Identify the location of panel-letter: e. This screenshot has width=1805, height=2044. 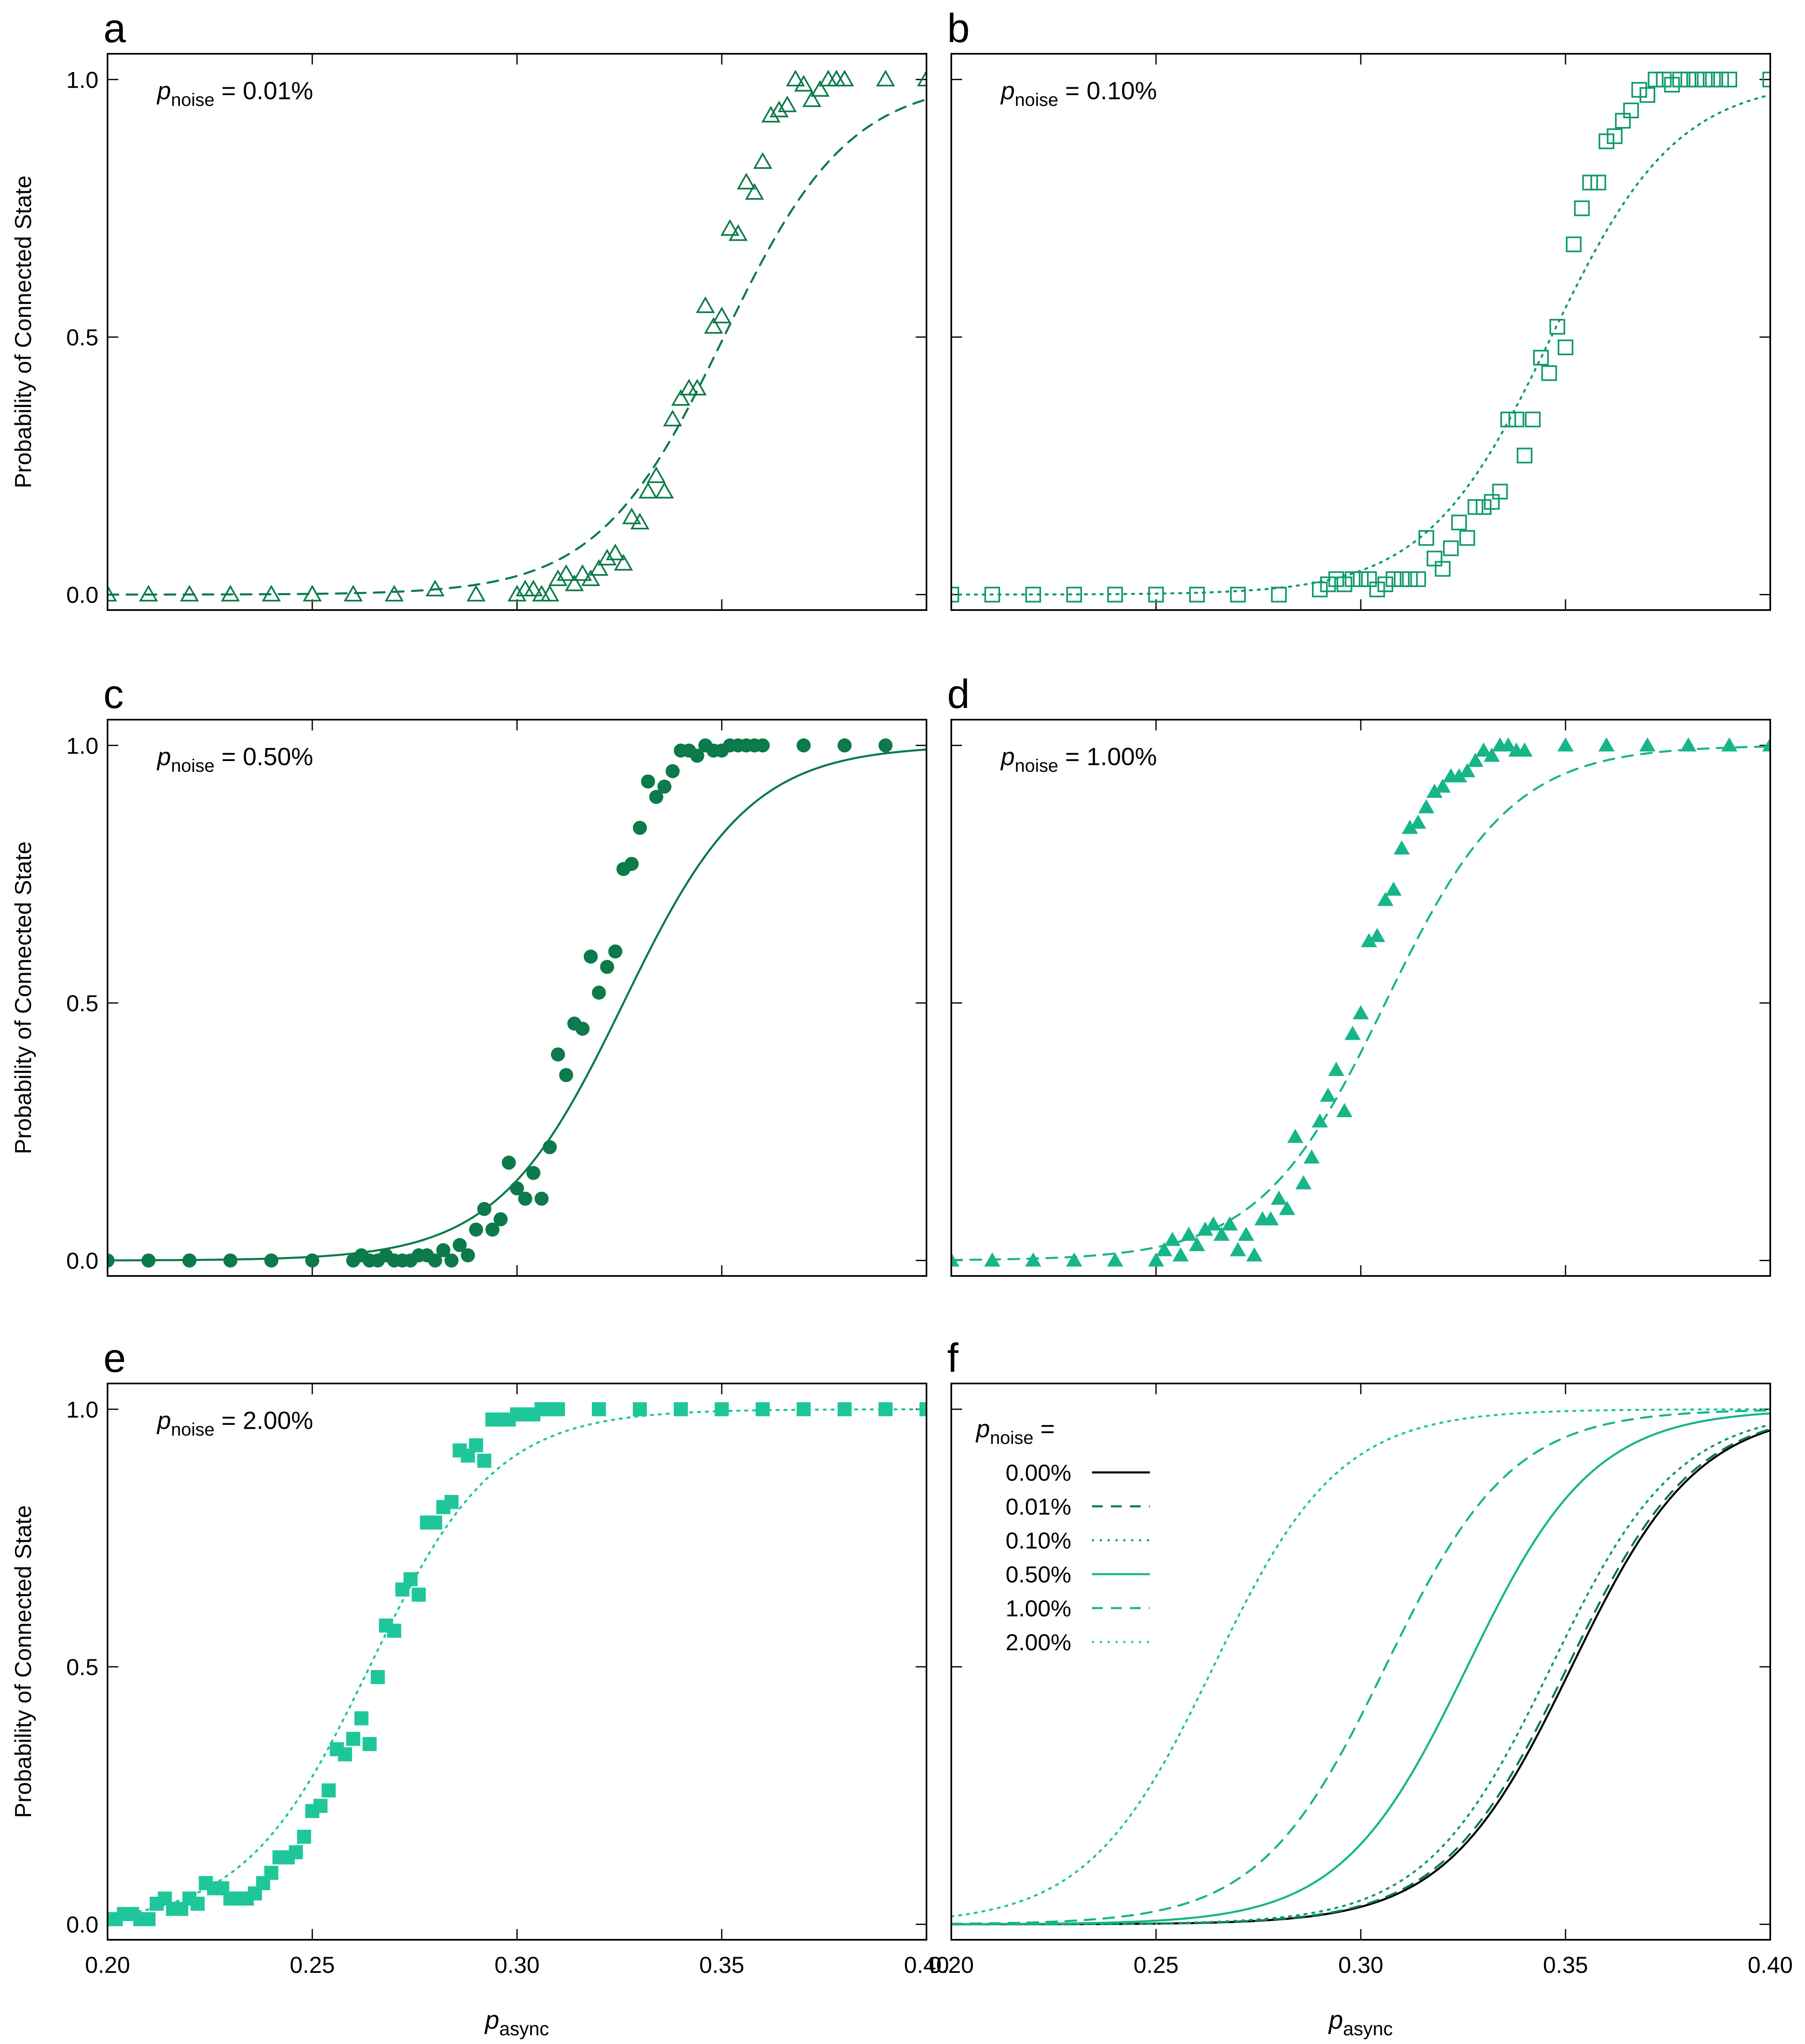
(114, 1358).